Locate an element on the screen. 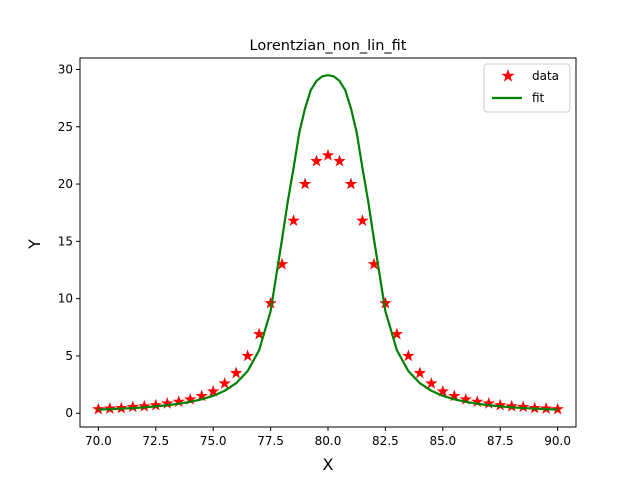  legend-label-data: data is located at coordinates (545, 76).